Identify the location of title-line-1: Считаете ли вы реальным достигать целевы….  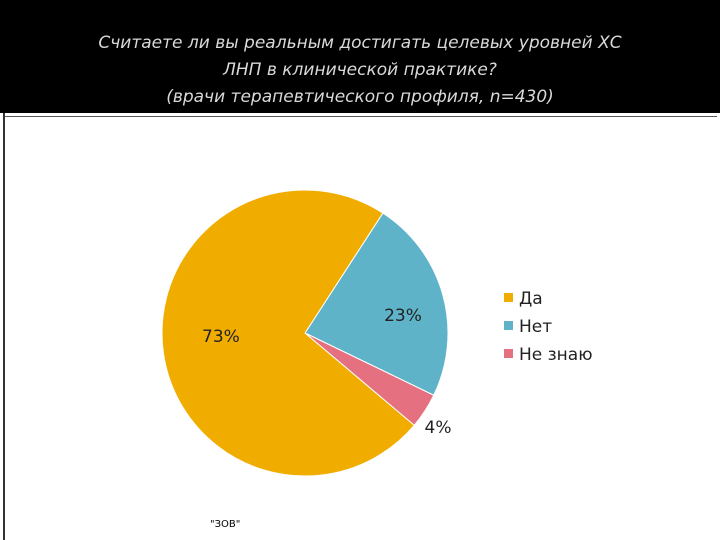
(360, 43).